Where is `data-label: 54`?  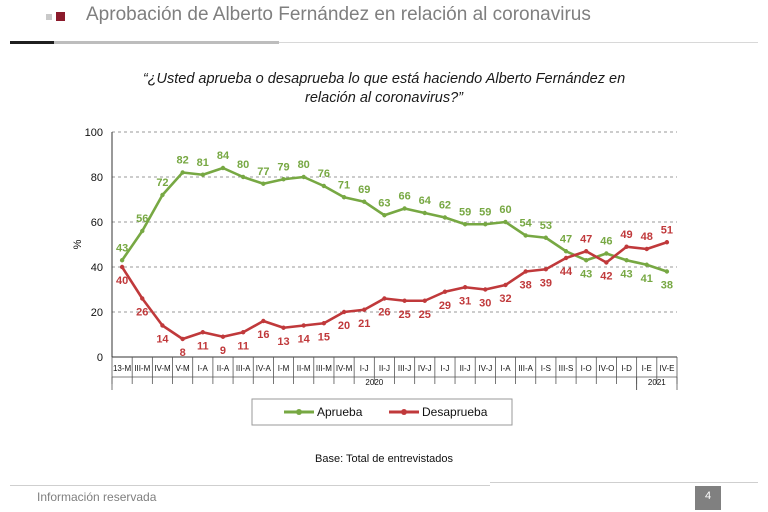
data-label: 54 is located at coordinates (526, 224).